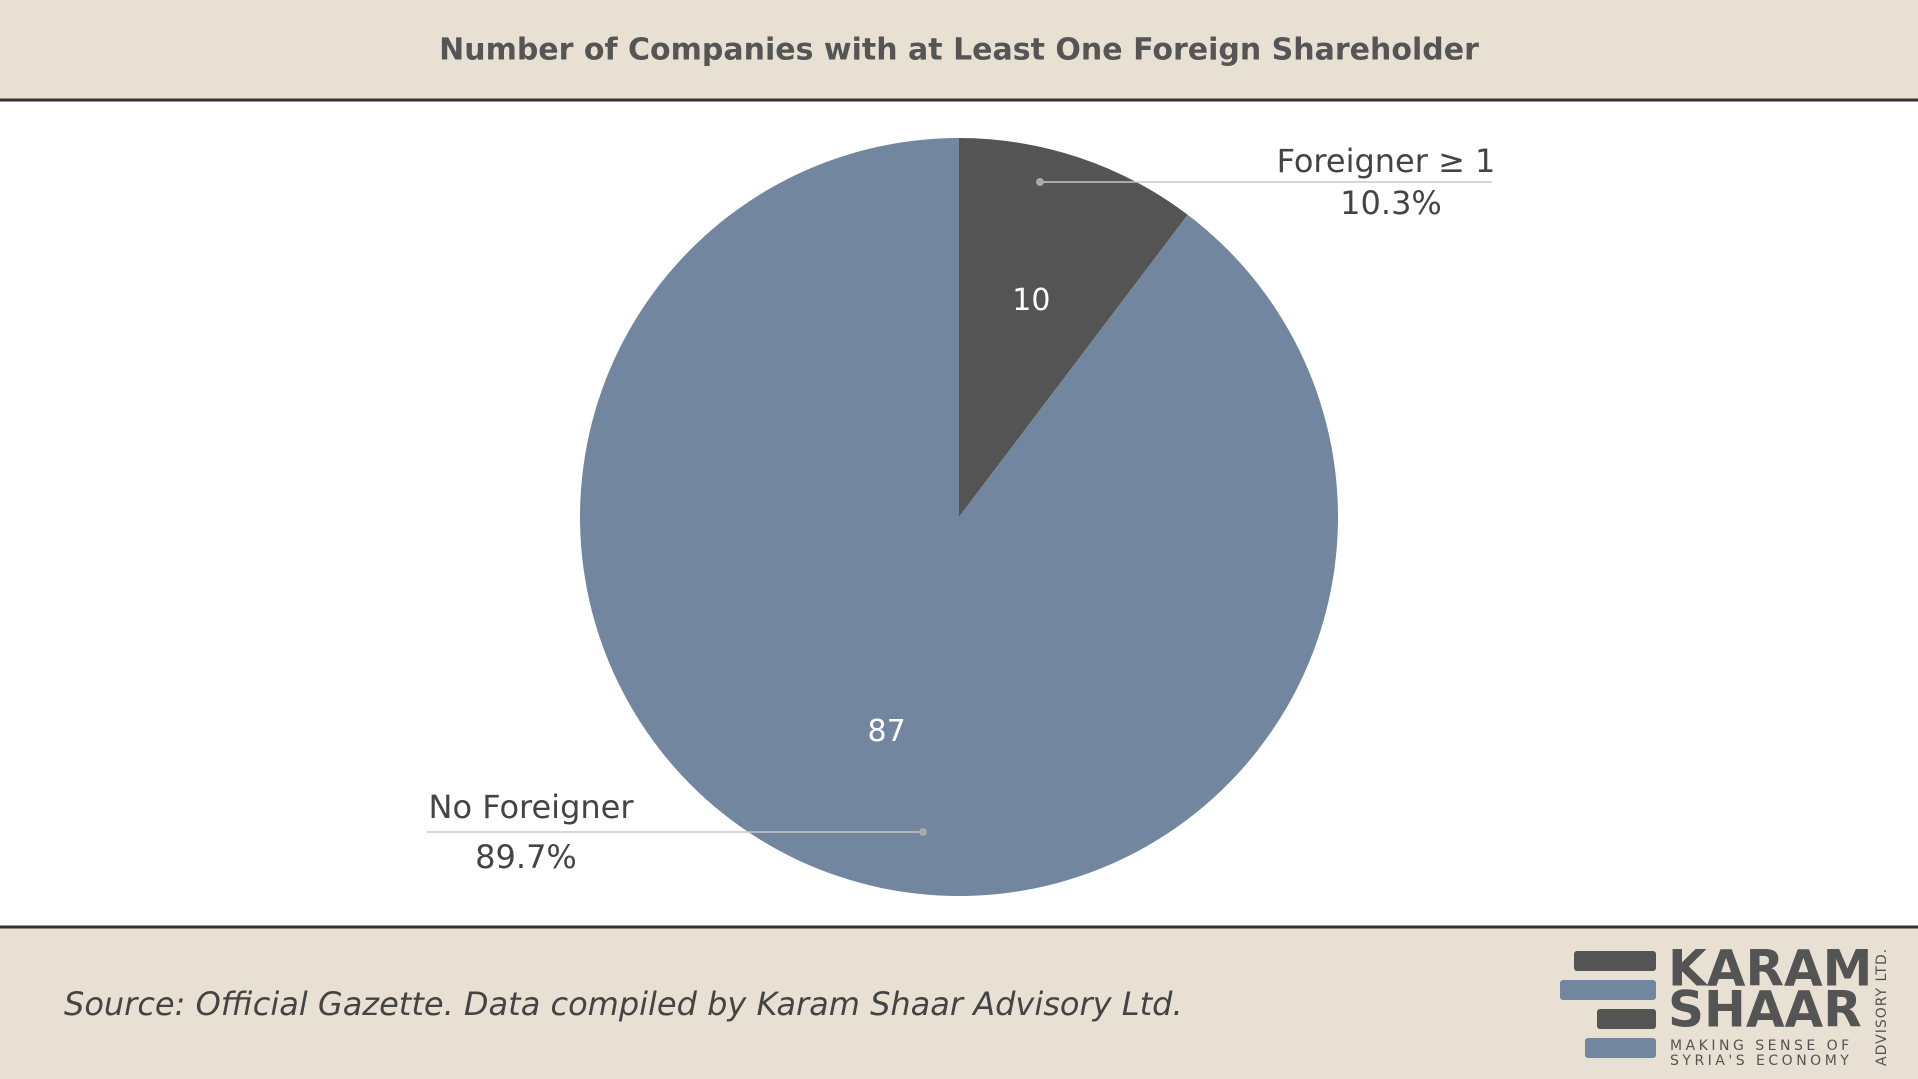  What do you see at coordinates (887, 731) in the screenshot?
I see `data-label: 87` at bounding box center [887, 731].